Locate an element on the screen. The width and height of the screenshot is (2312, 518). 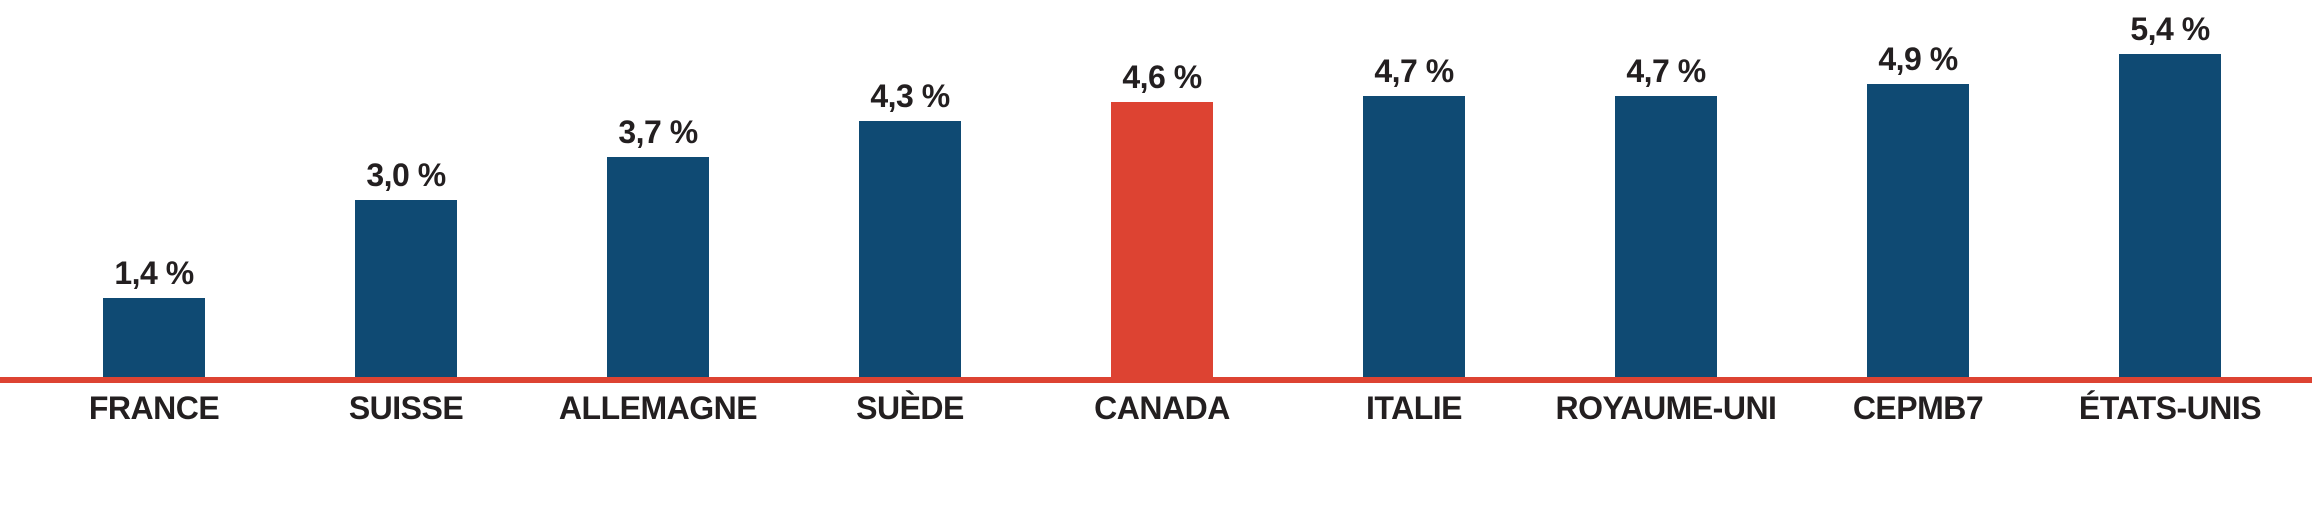
bar-group: 4,7 % ROYAUME-UNI is located at coordinates (1666, 259).